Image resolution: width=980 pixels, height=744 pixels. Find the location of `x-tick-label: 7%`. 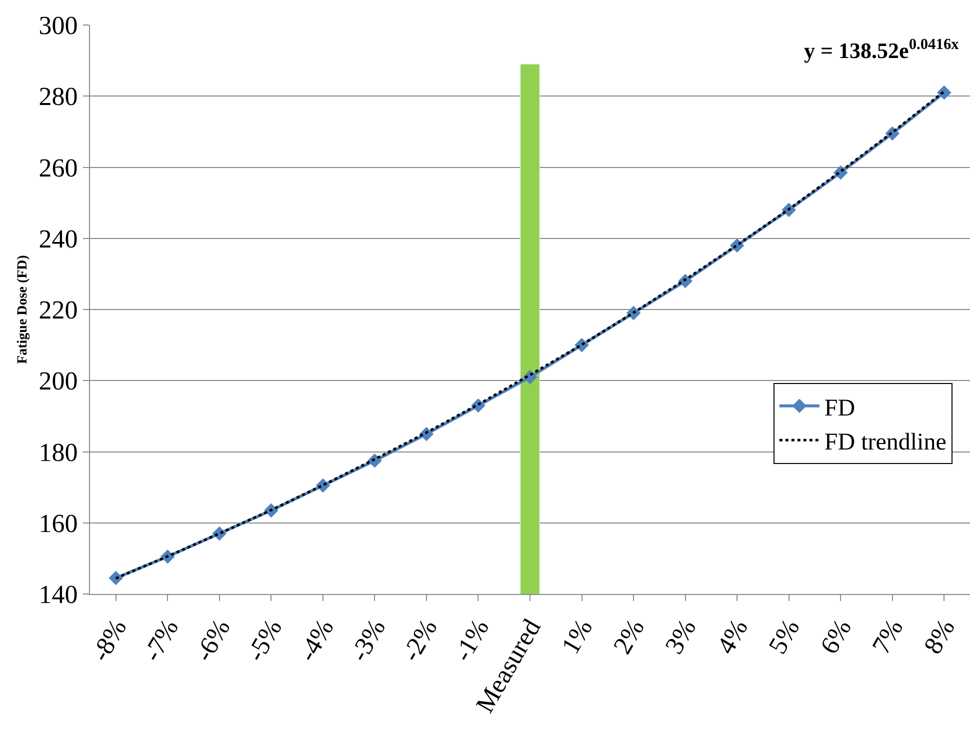

x-tick-label: 7% is located at coordinates (887, 636).